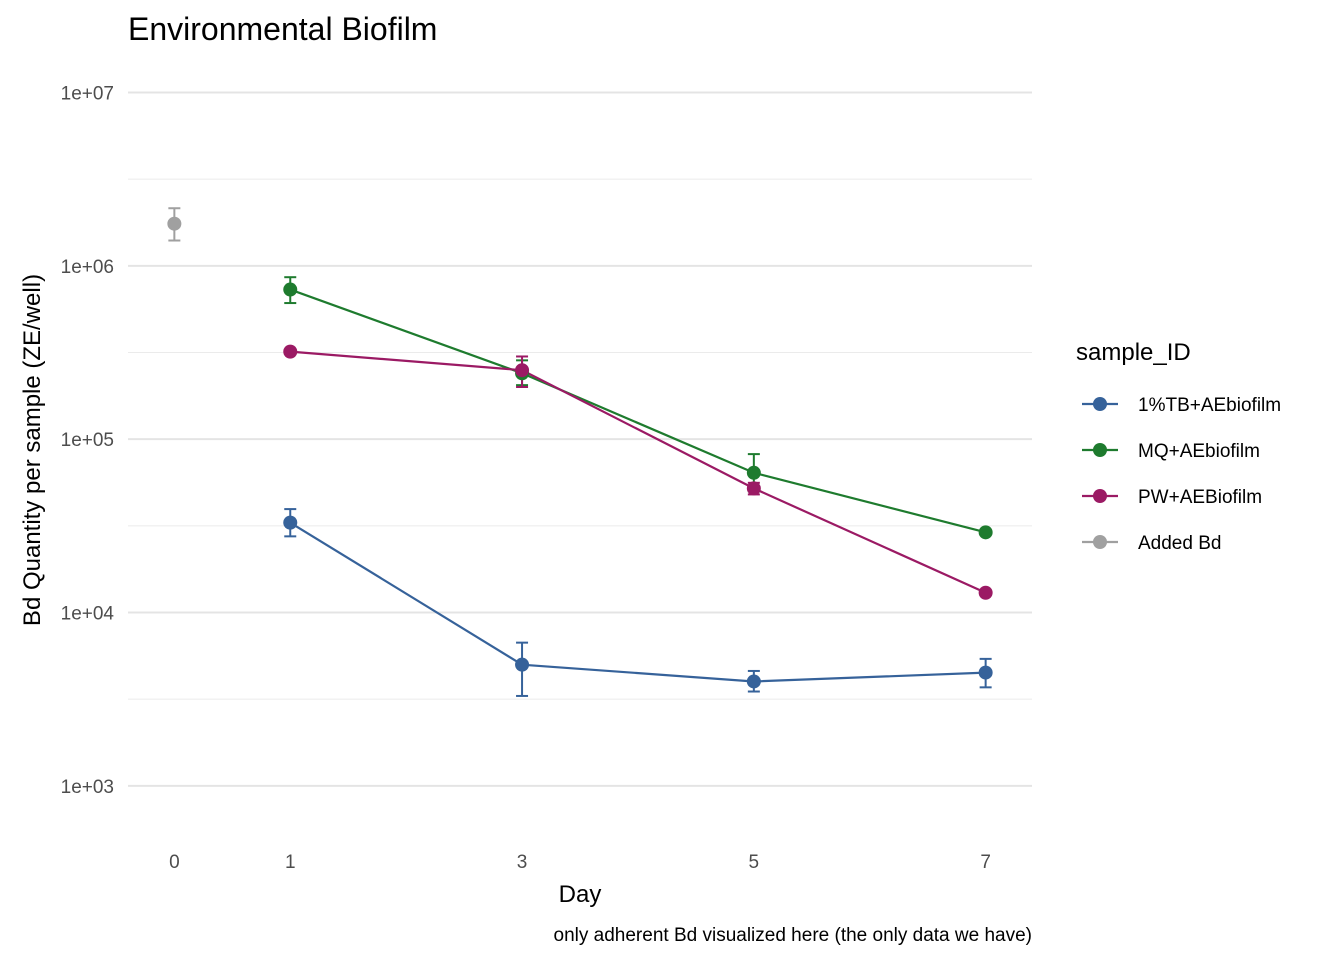  Describe the element at coordinates (282, 29) in the screenshot. I see `chart-title: Environmental Biofilm` at that location.